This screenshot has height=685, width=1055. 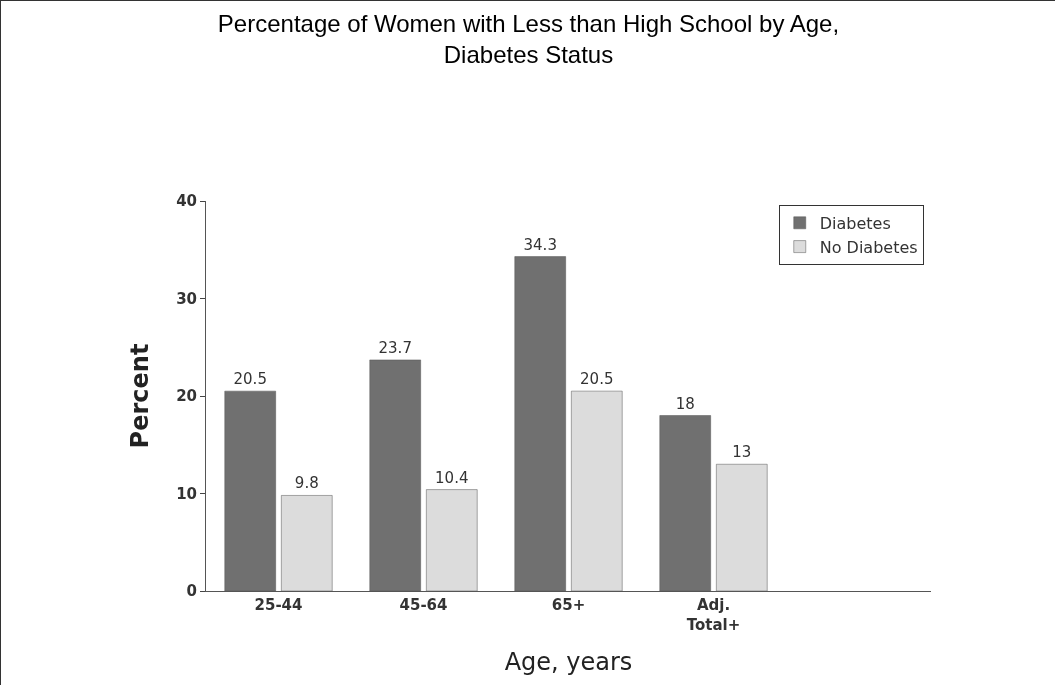 What do you see at coordinates (306, 483) in the screenshot?
I see `data-label: 9.8` at bounding box center [306, 483].